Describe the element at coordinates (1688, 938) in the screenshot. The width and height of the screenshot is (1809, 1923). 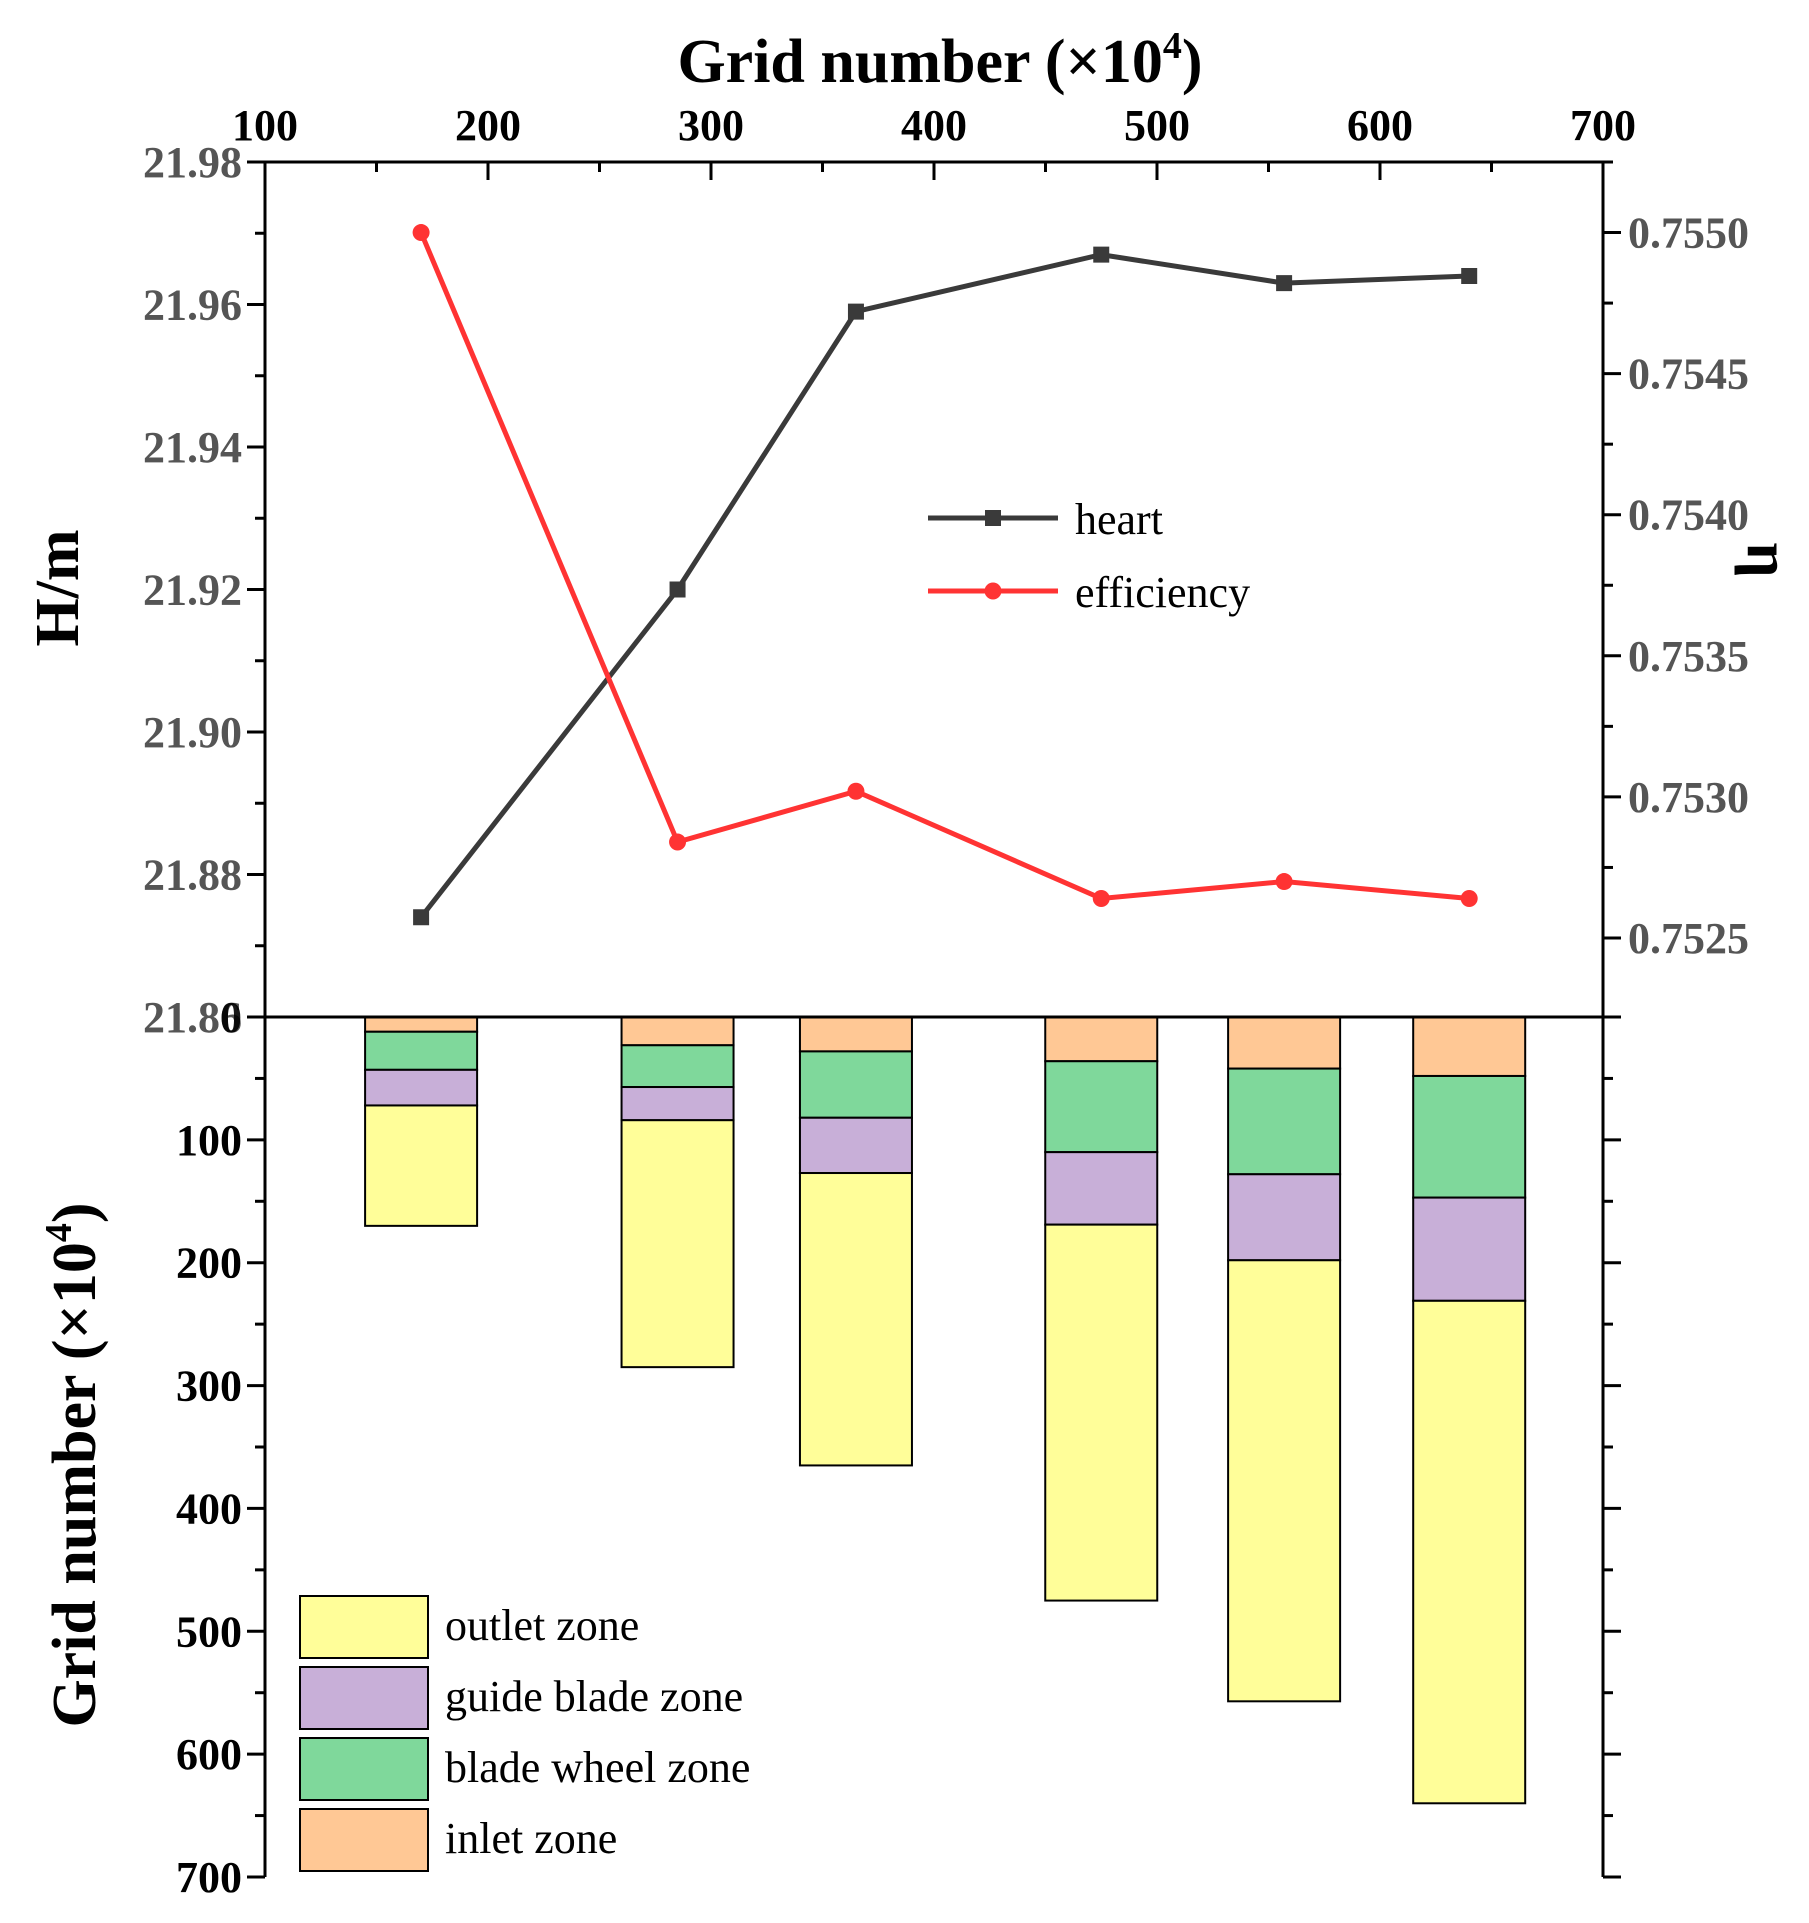
I see `right-y-tick-label: 0.7525` at that location.